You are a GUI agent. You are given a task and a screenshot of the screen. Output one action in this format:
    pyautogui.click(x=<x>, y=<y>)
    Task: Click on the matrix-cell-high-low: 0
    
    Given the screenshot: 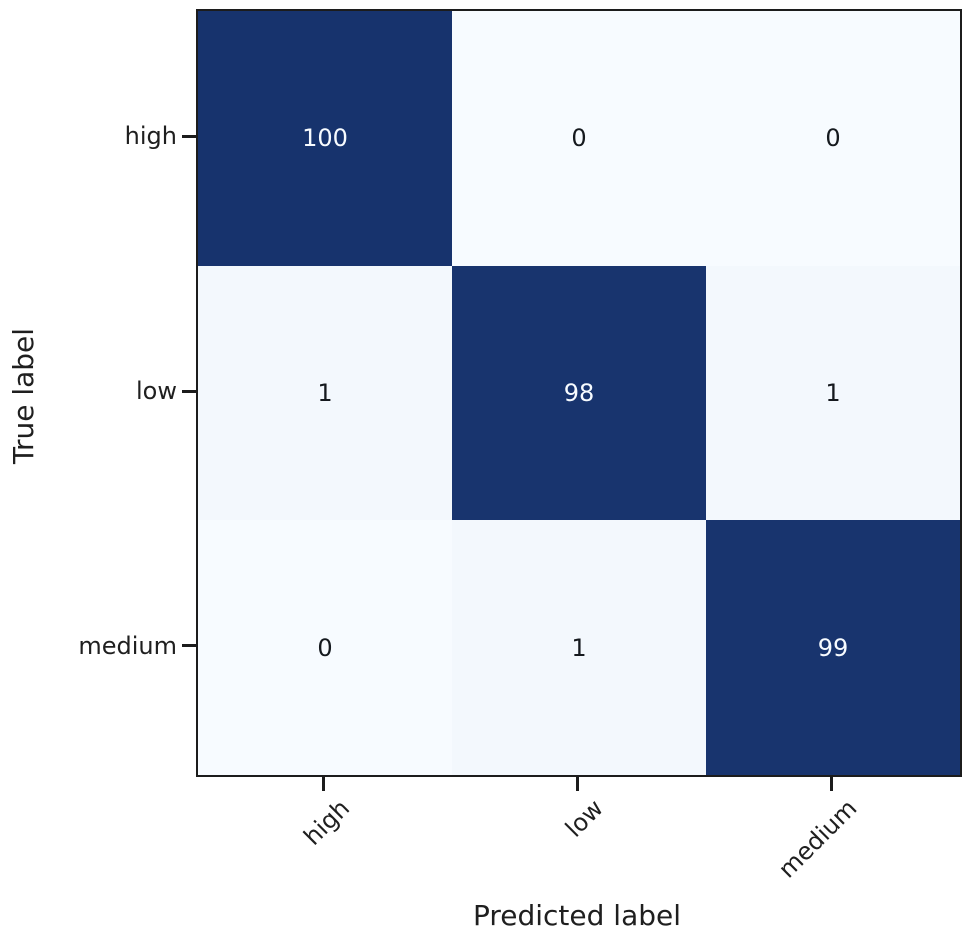 What is the action you would take?
    pyautogui.click(x=579, y=138)
    